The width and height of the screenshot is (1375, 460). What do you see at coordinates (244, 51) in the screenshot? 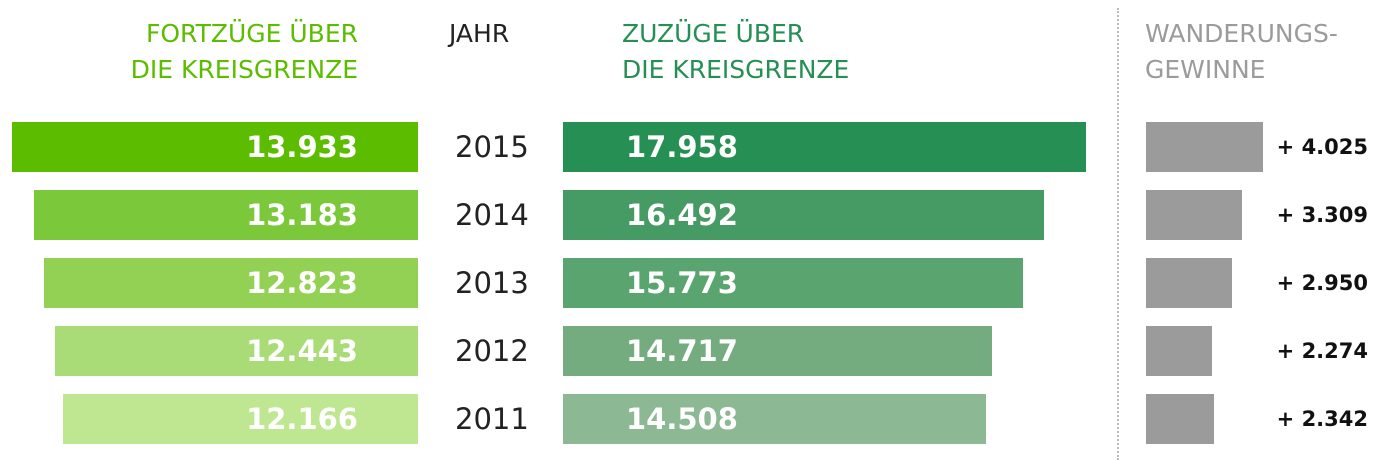
I see `series-header: FORTZÜGE ÜBER DIE KREISGRENZE` at bounding box center [244, 51].